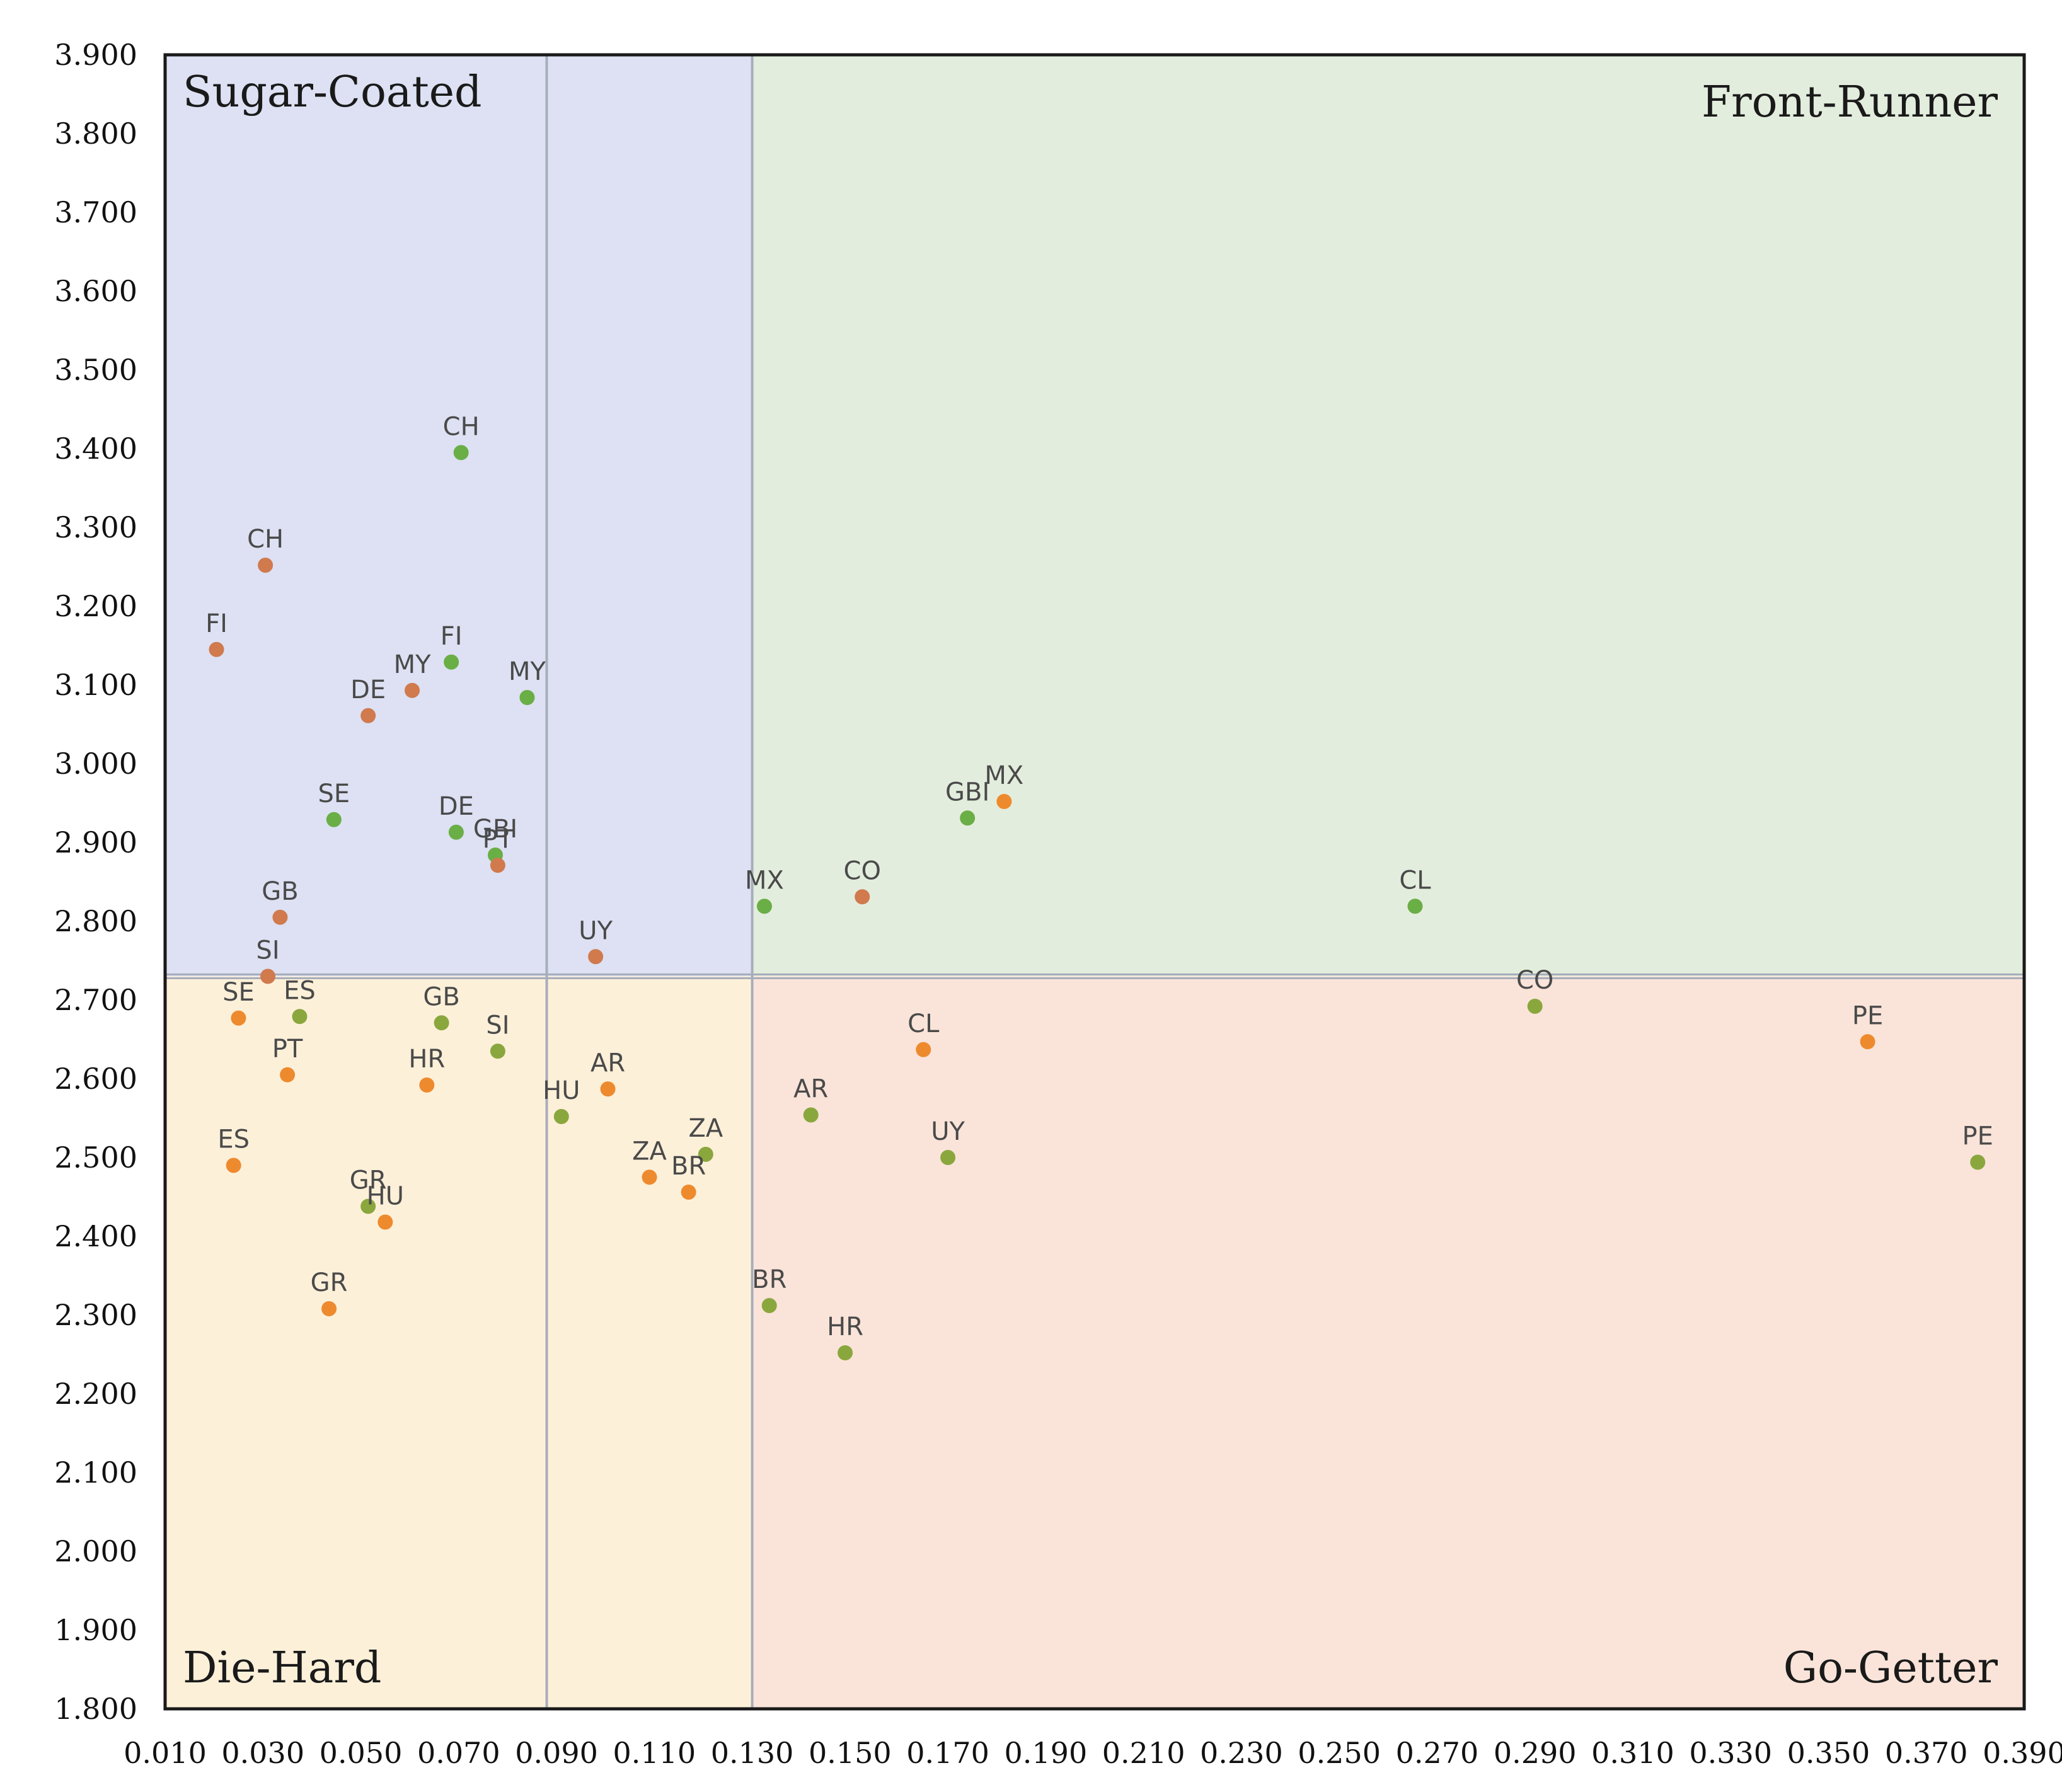 This screenshot has width=2062, height=1792. Describe the element at coordinates (95, 606) in the screenshot. I see `y-tick-label: 3.200` at that location.